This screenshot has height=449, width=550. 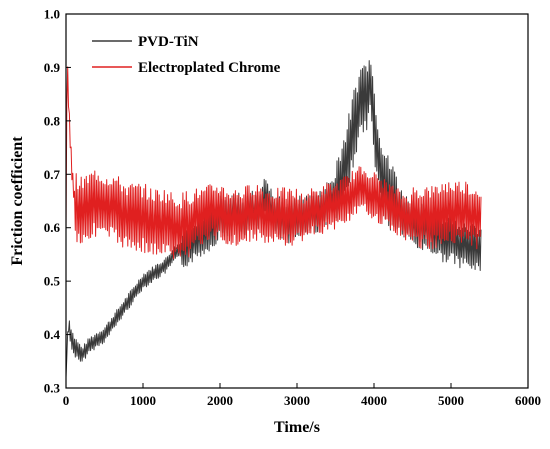 What do you see at coordinates (528, 400) in the screenshot?
I see `x-tick-label: 6000` at bounding box center [528, 400].